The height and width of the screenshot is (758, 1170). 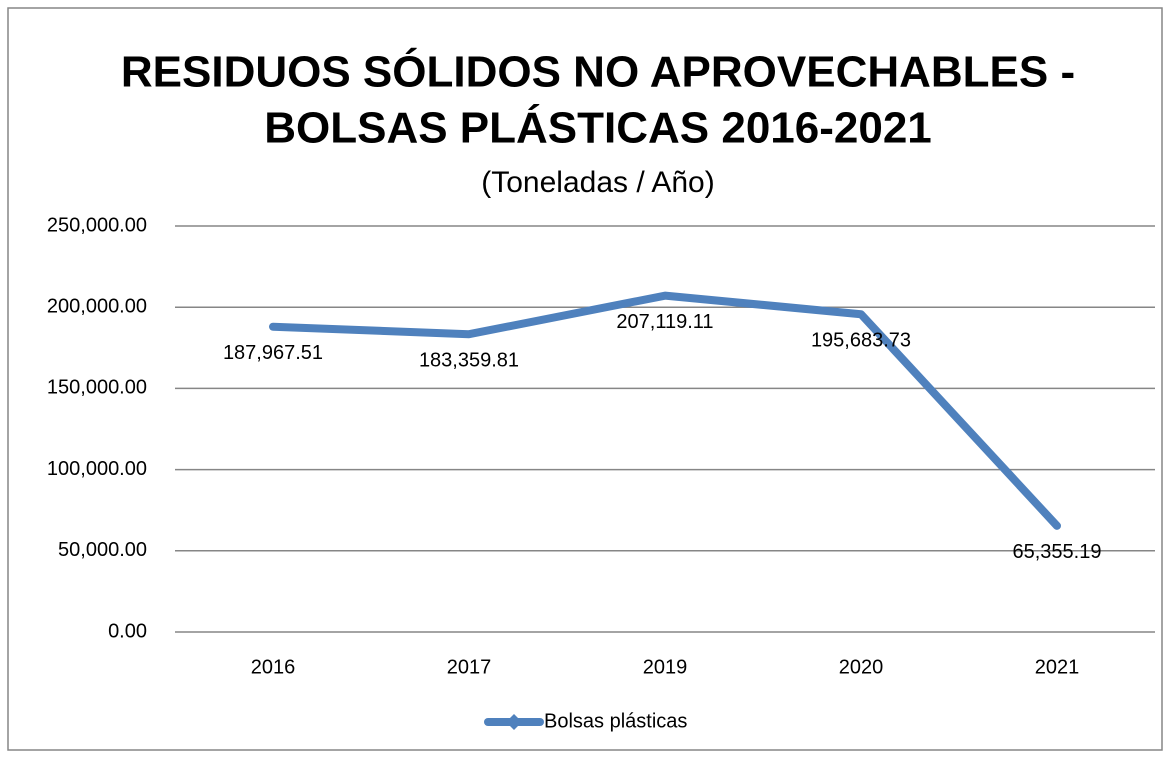 What do you see at coordinates (665, 667) in the screenshot?
I see `x-tick-label: 2019` at bounding box center [665, 667].